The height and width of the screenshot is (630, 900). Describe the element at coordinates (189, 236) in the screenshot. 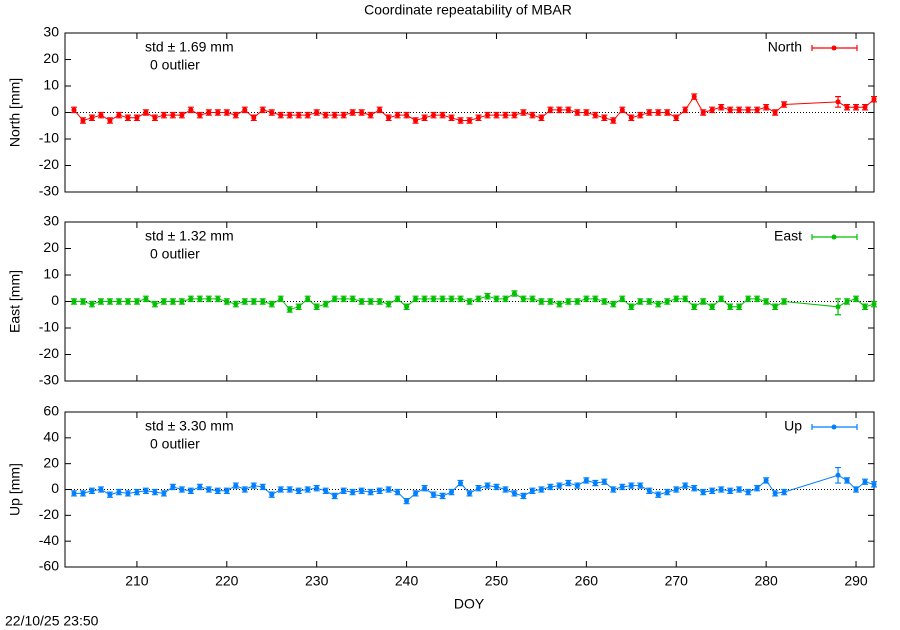

I see `std-annotation: std ± 1.32 mm` at that location.